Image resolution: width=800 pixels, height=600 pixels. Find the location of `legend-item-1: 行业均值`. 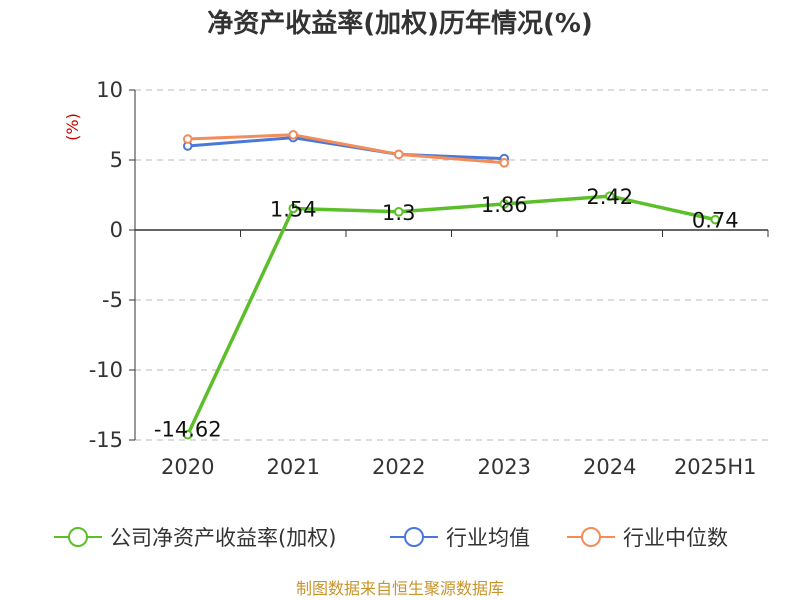

legend-item-1: 行业均值 is located at coordinates (460, 538).